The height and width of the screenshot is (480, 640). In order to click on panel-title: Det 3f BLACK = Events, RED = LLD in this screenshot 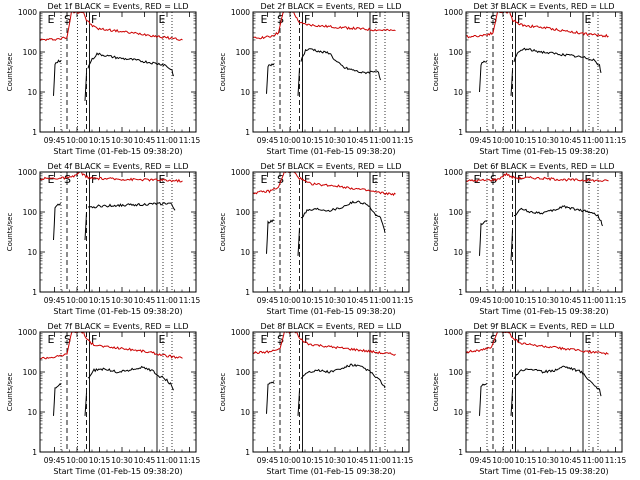, I will do `click(543, 6)`.